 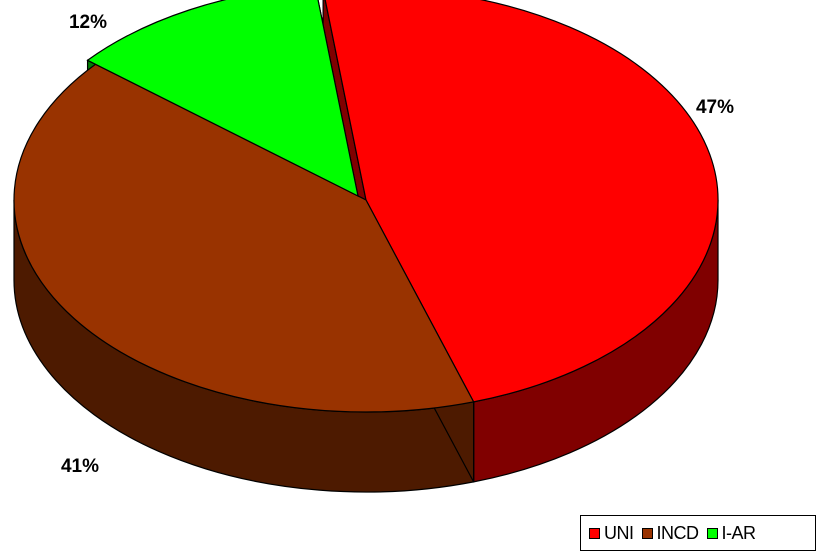 I want to click on chart-legend: UNI INCD I-AR, so click(x=698, y=533).